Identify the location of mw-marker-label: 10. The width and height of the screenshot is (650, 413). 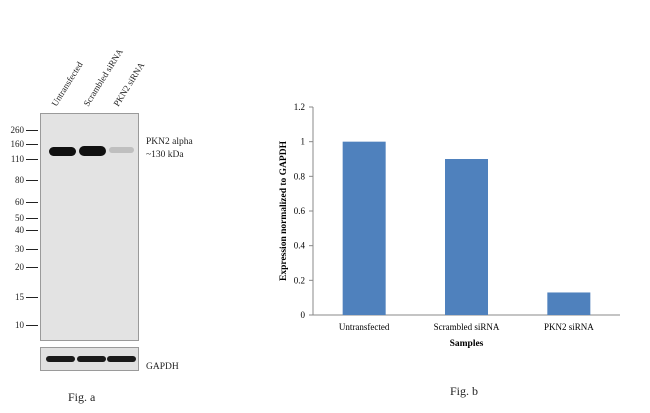
(19, 325).